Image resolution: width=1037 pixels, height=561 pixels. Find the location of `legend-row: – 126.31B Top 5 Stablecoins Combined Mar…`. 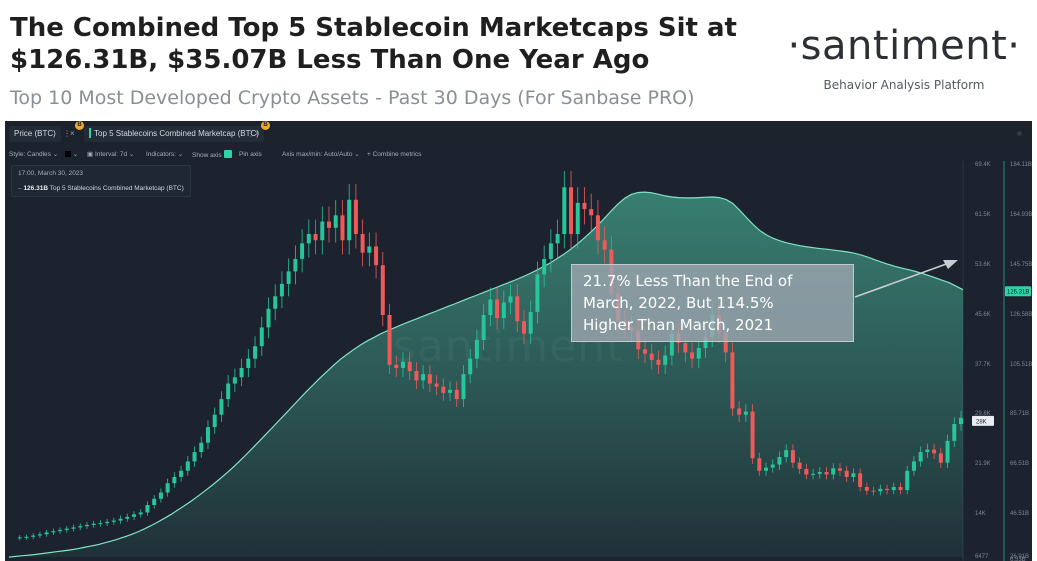

legend-row: – 126.31B Top 5 Stablecoins Combined Mar… is located at coordinates (101, 188).